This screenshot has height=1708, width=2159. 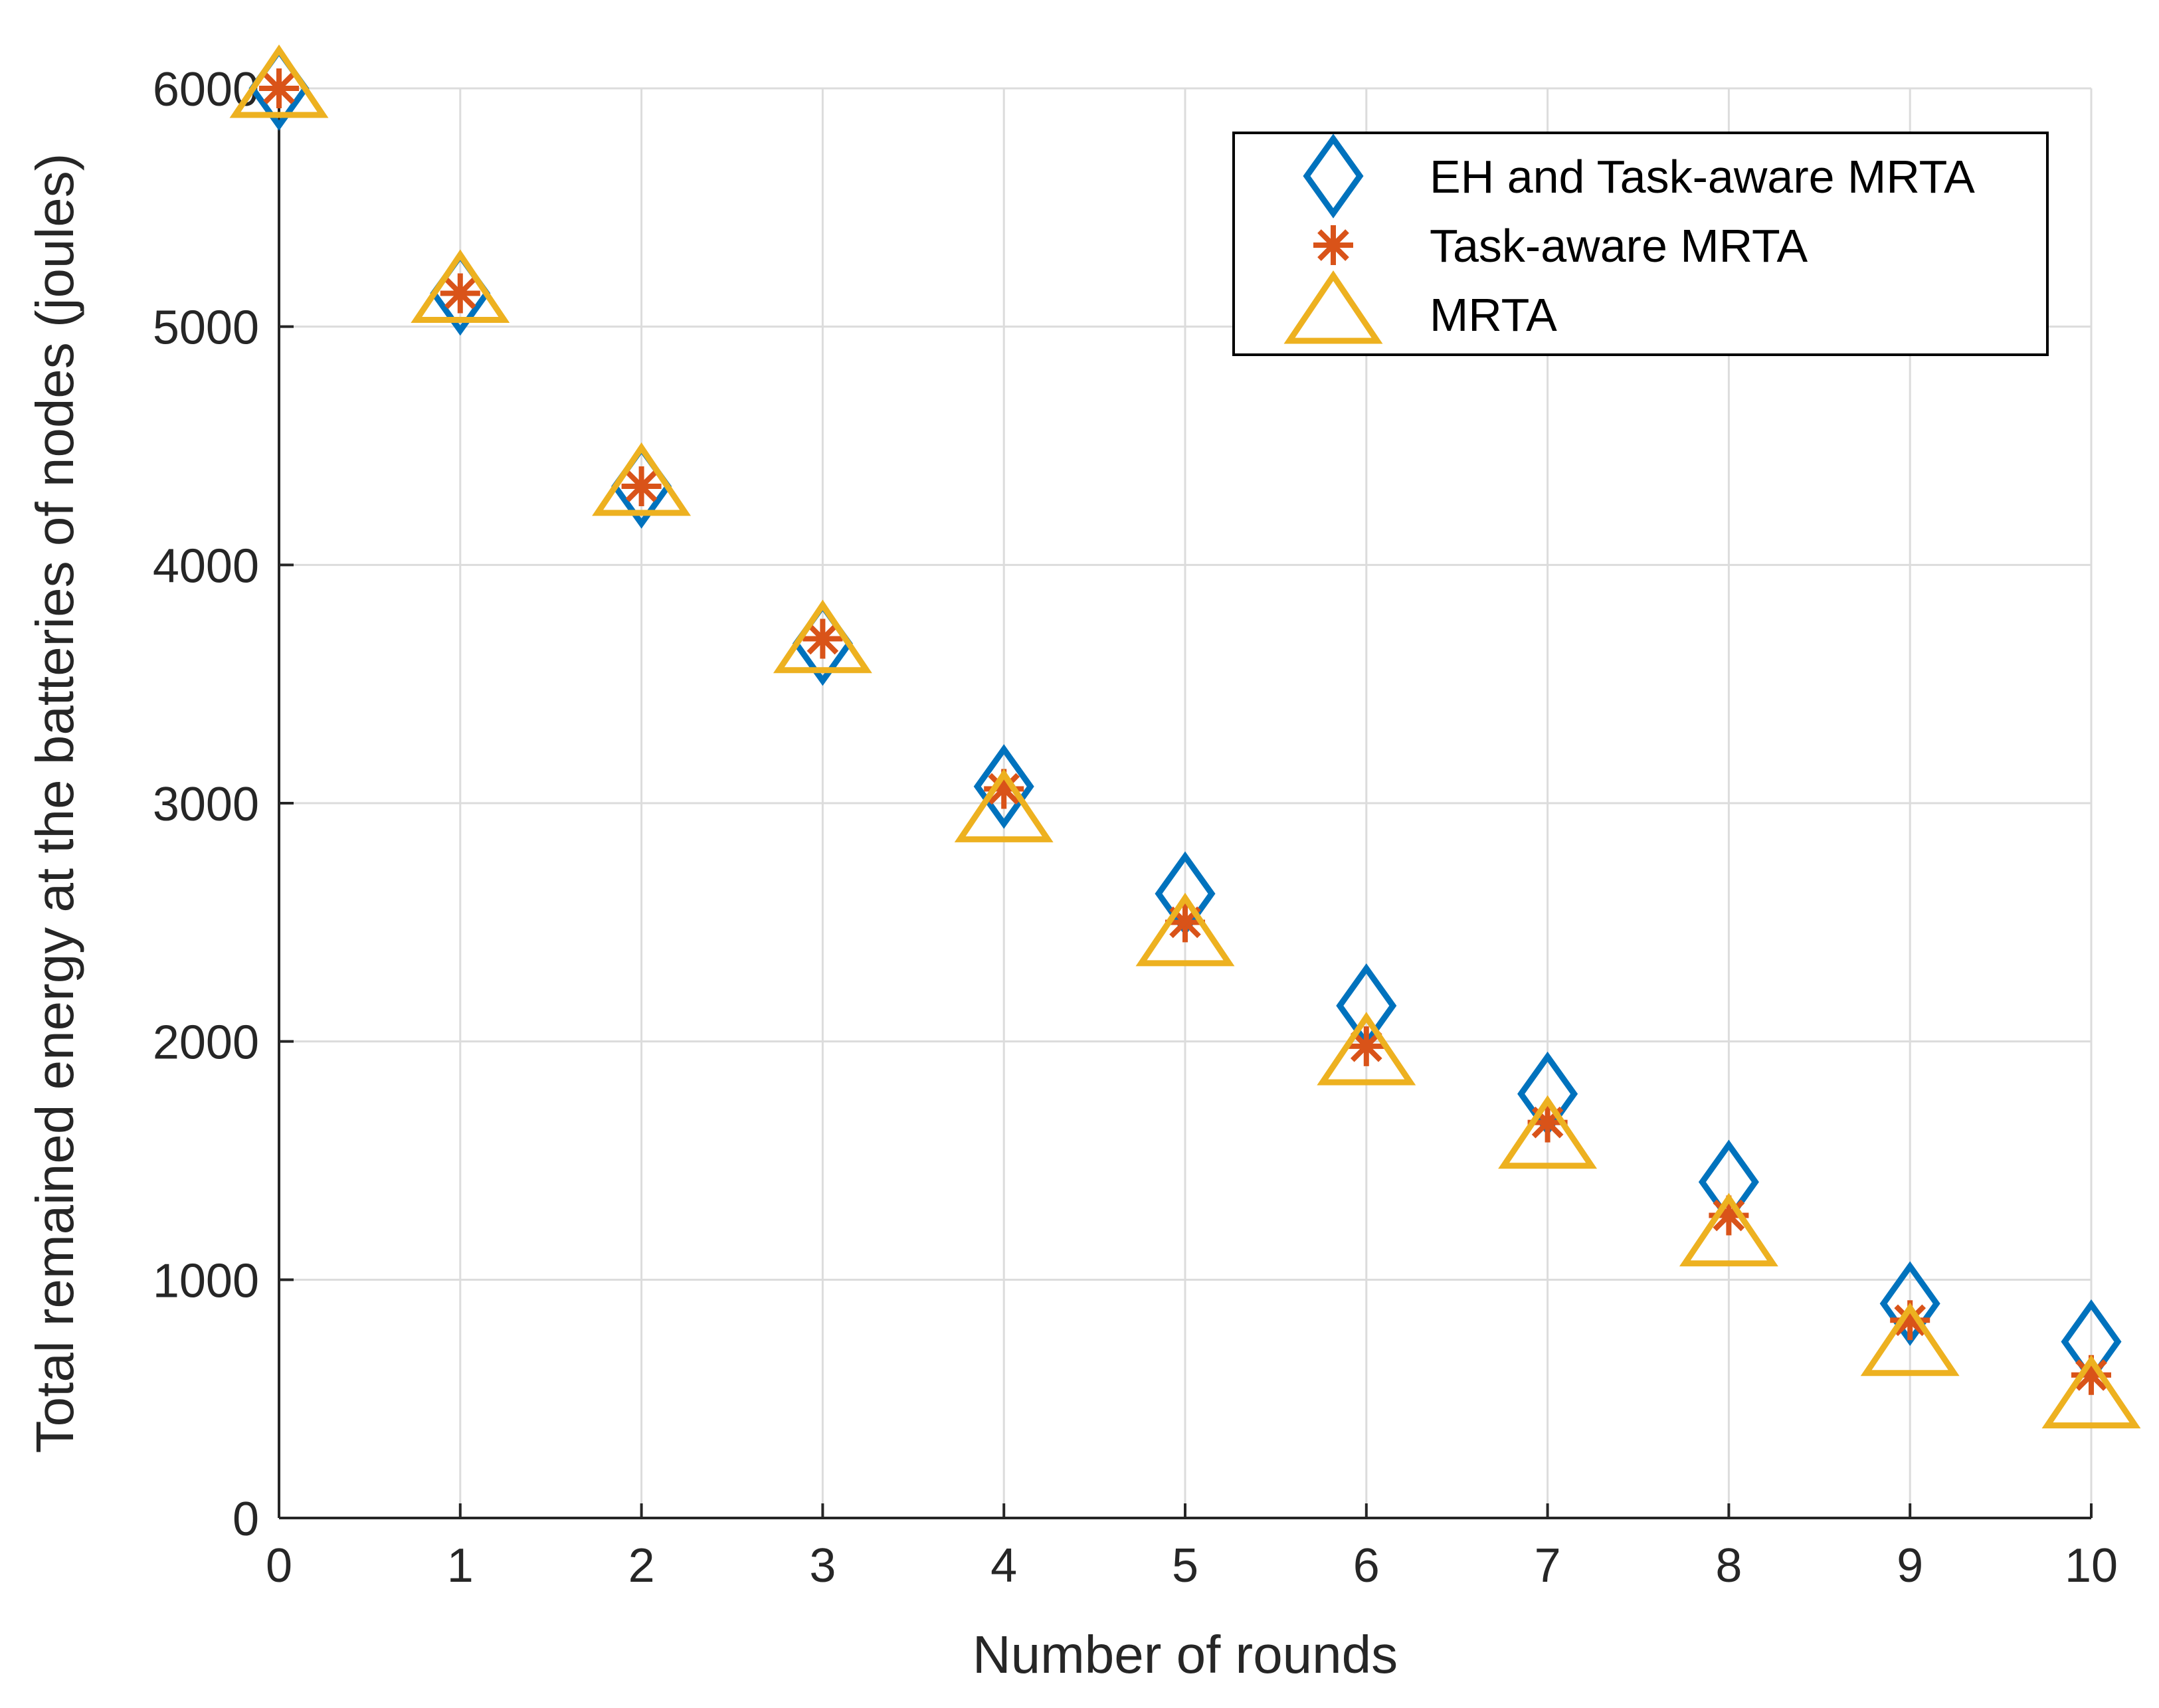 I want to click on x-axis-title: Number of rounds, so click(x=1185, y=1655).